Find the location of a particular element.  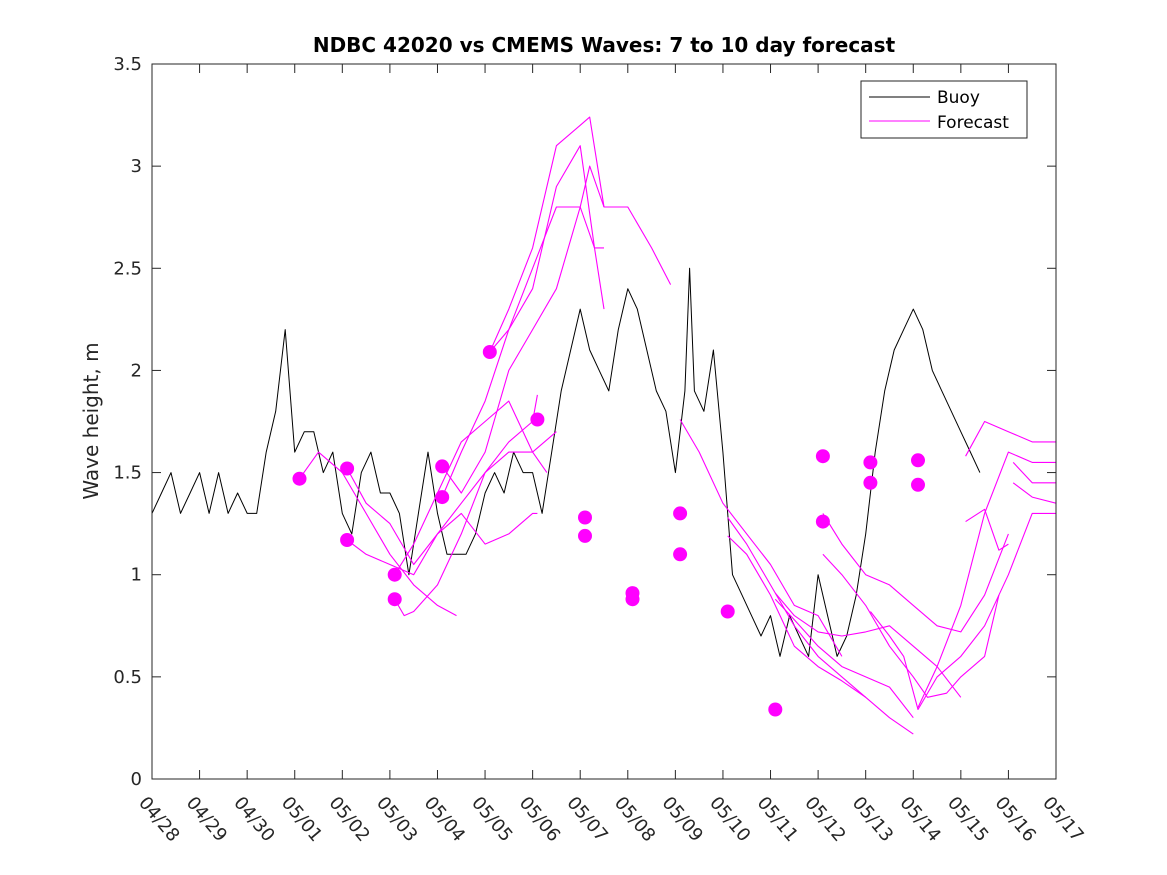

y-tick-label-0: 0 is located at coordinates (136, 779).